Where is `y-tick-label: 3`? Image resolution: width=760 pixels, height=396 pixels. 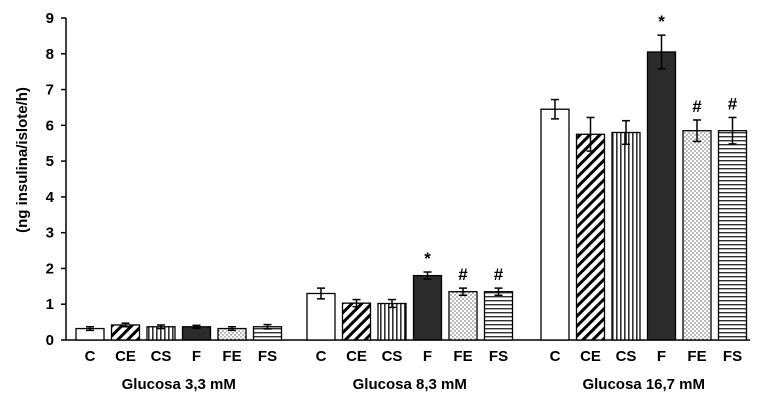 y-tick-label: 3 is located at coordinates (50, 233).